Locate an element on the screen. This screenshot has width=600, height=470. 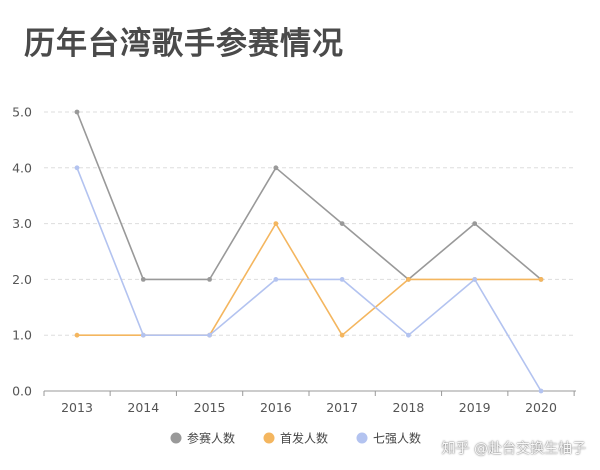
y-axis-labels: 0.0 1.0 2.0 3.0 4.0 5.0 is located at coordinates (22, 252).